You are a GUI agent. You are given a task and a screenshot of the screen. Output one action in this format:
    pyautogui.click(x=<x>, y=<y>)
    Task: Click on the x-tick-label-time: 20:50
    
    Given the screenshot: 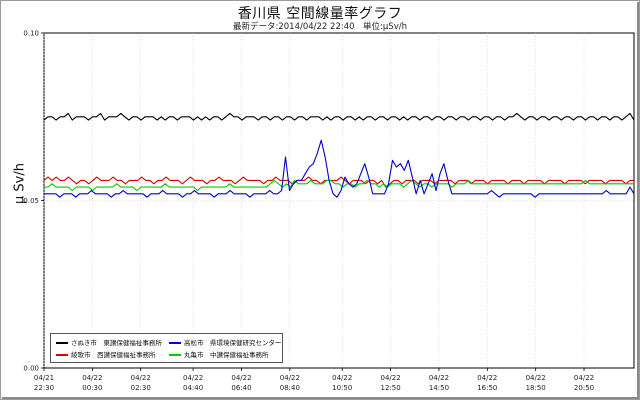 What is the action you would take?
    pyautogui.click(x=584, y=388)
    